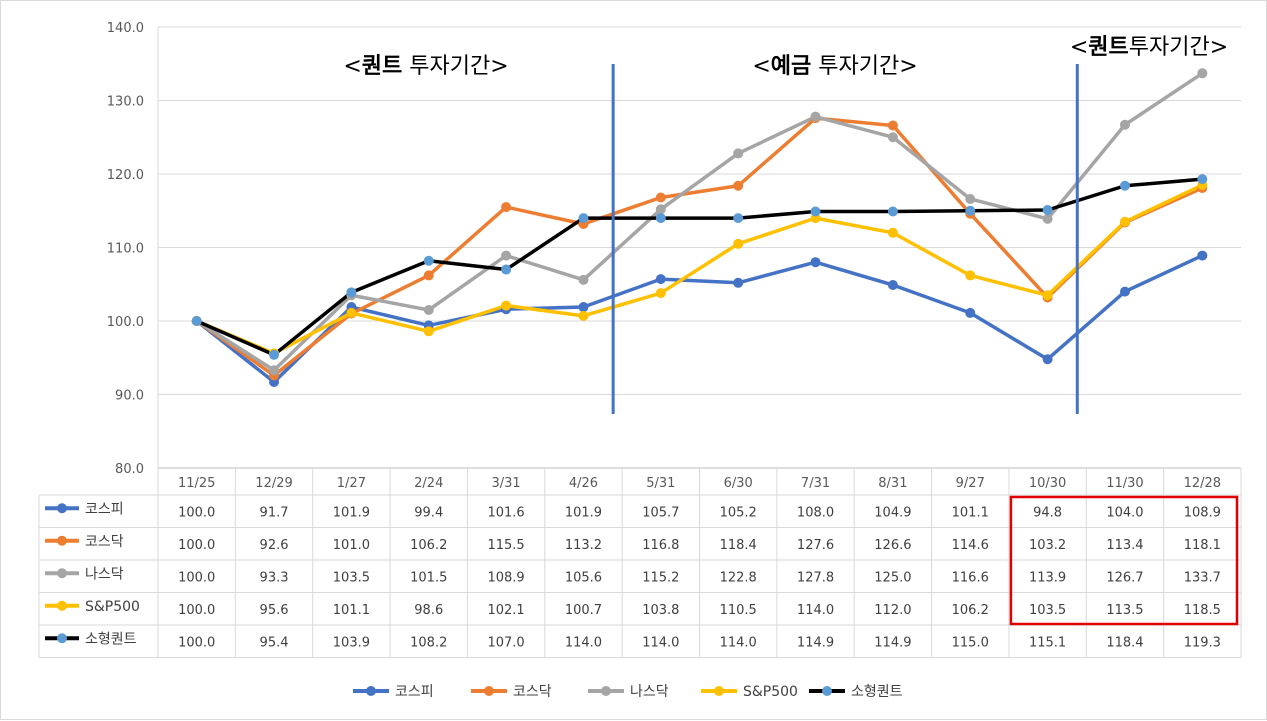 The height and width of the screenshot is (721, 1267). I want to click on table-row-label: 소형퀀트, so click(111, 639).